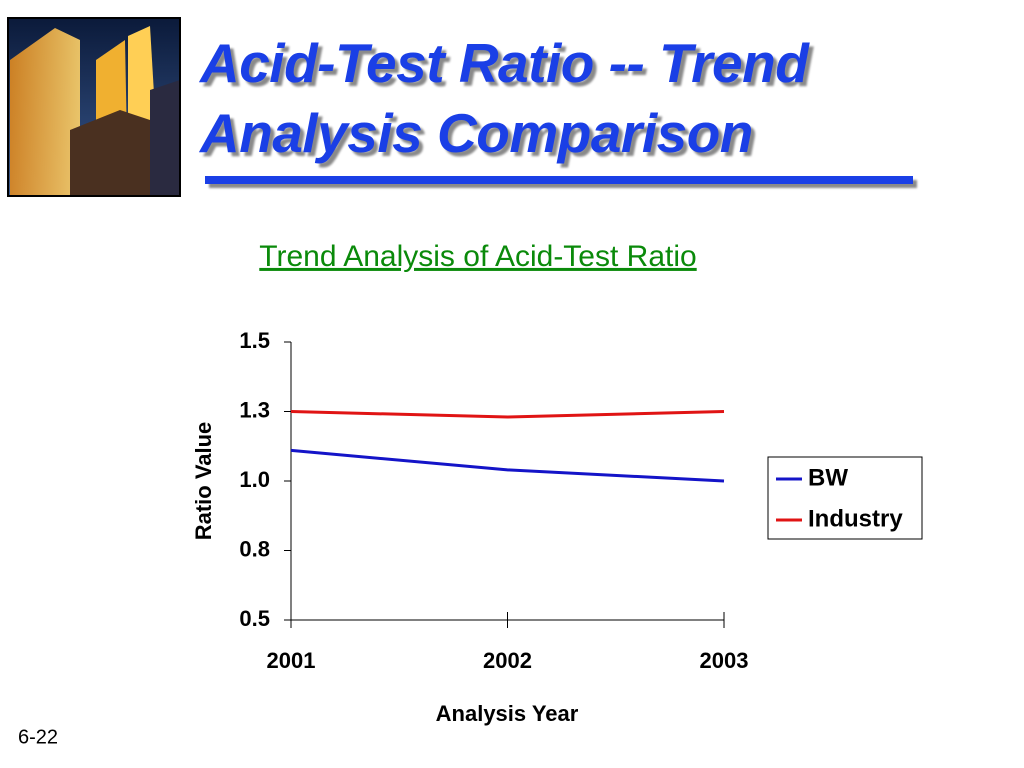 The image size is (1024, 768). Describe the element at coordinates (507, 660) in the screenshot. I see `x-tick-label: 2002` at that location.